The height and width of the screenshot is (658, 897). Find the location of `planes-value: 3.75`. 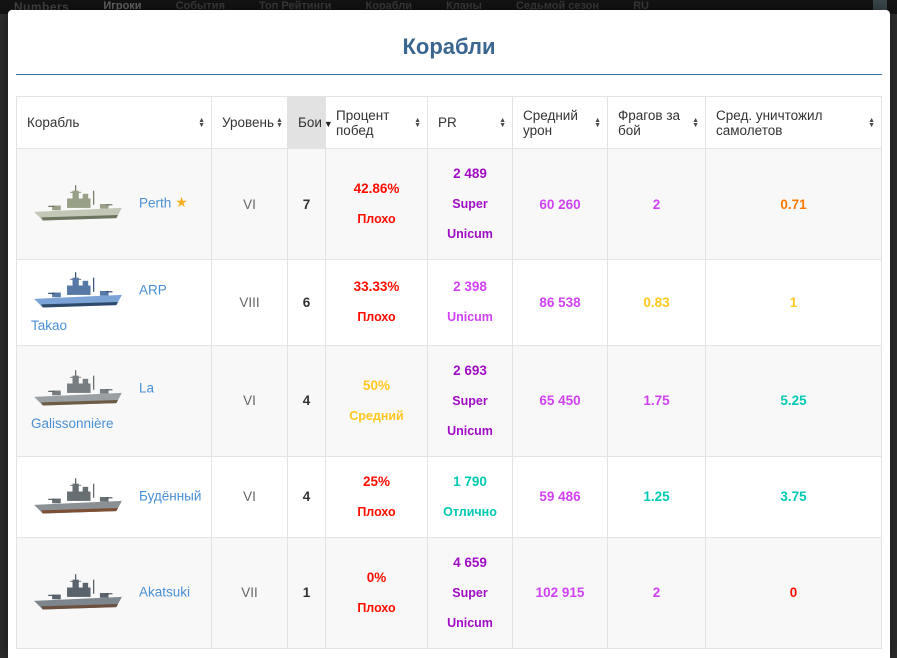

planes-value: 3.75 is located at coordinates (793, 497).